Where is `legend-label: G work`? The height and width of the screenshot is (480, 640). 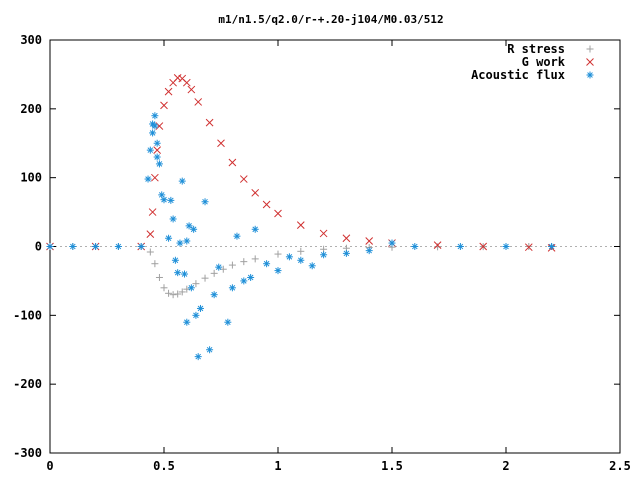
legend-label: G work is located at coordinates (544, 62).